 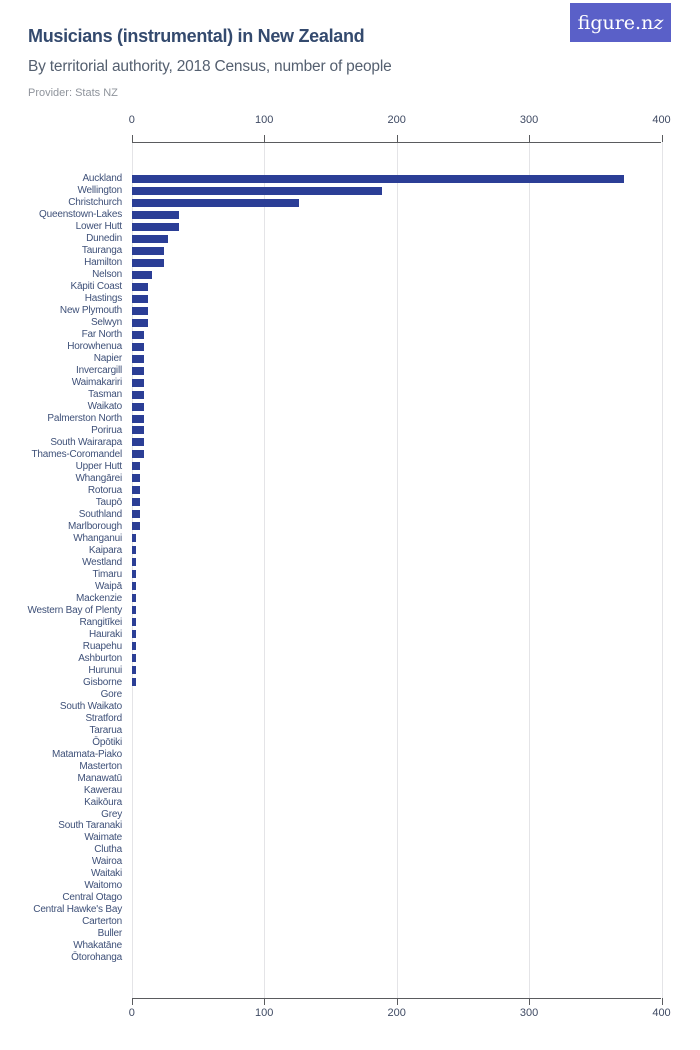 I want to click on category-label: Auckland, so click(x=102, y=179).